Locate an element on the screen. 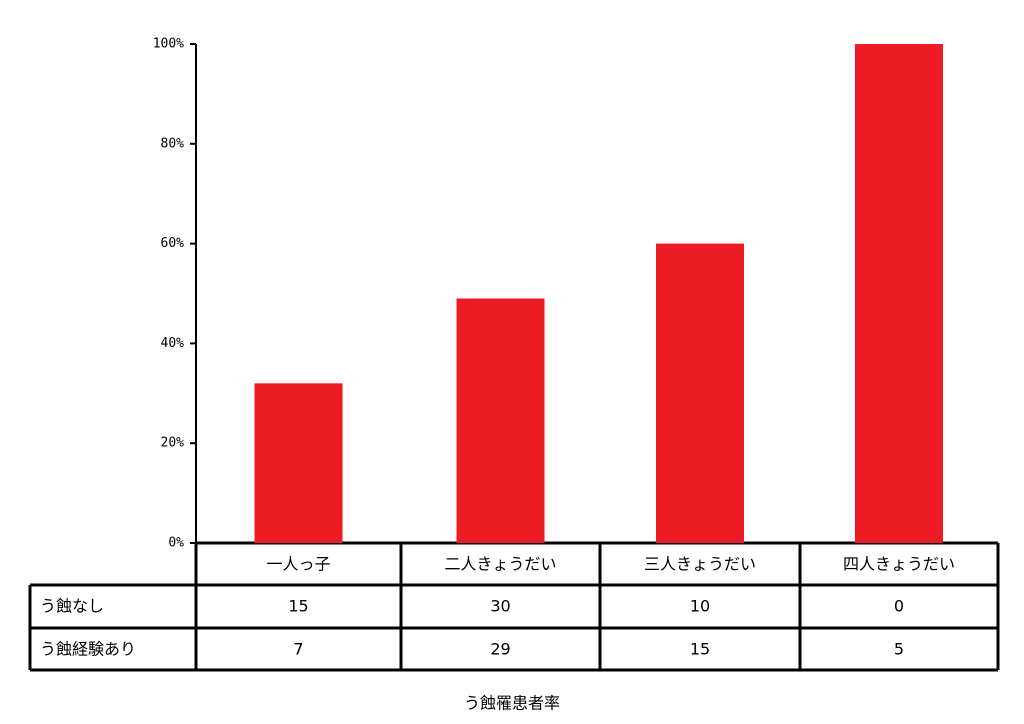 This screenshot has height=724, width=1024. y-tick-label: 100% is located at coordinates (168, 44).